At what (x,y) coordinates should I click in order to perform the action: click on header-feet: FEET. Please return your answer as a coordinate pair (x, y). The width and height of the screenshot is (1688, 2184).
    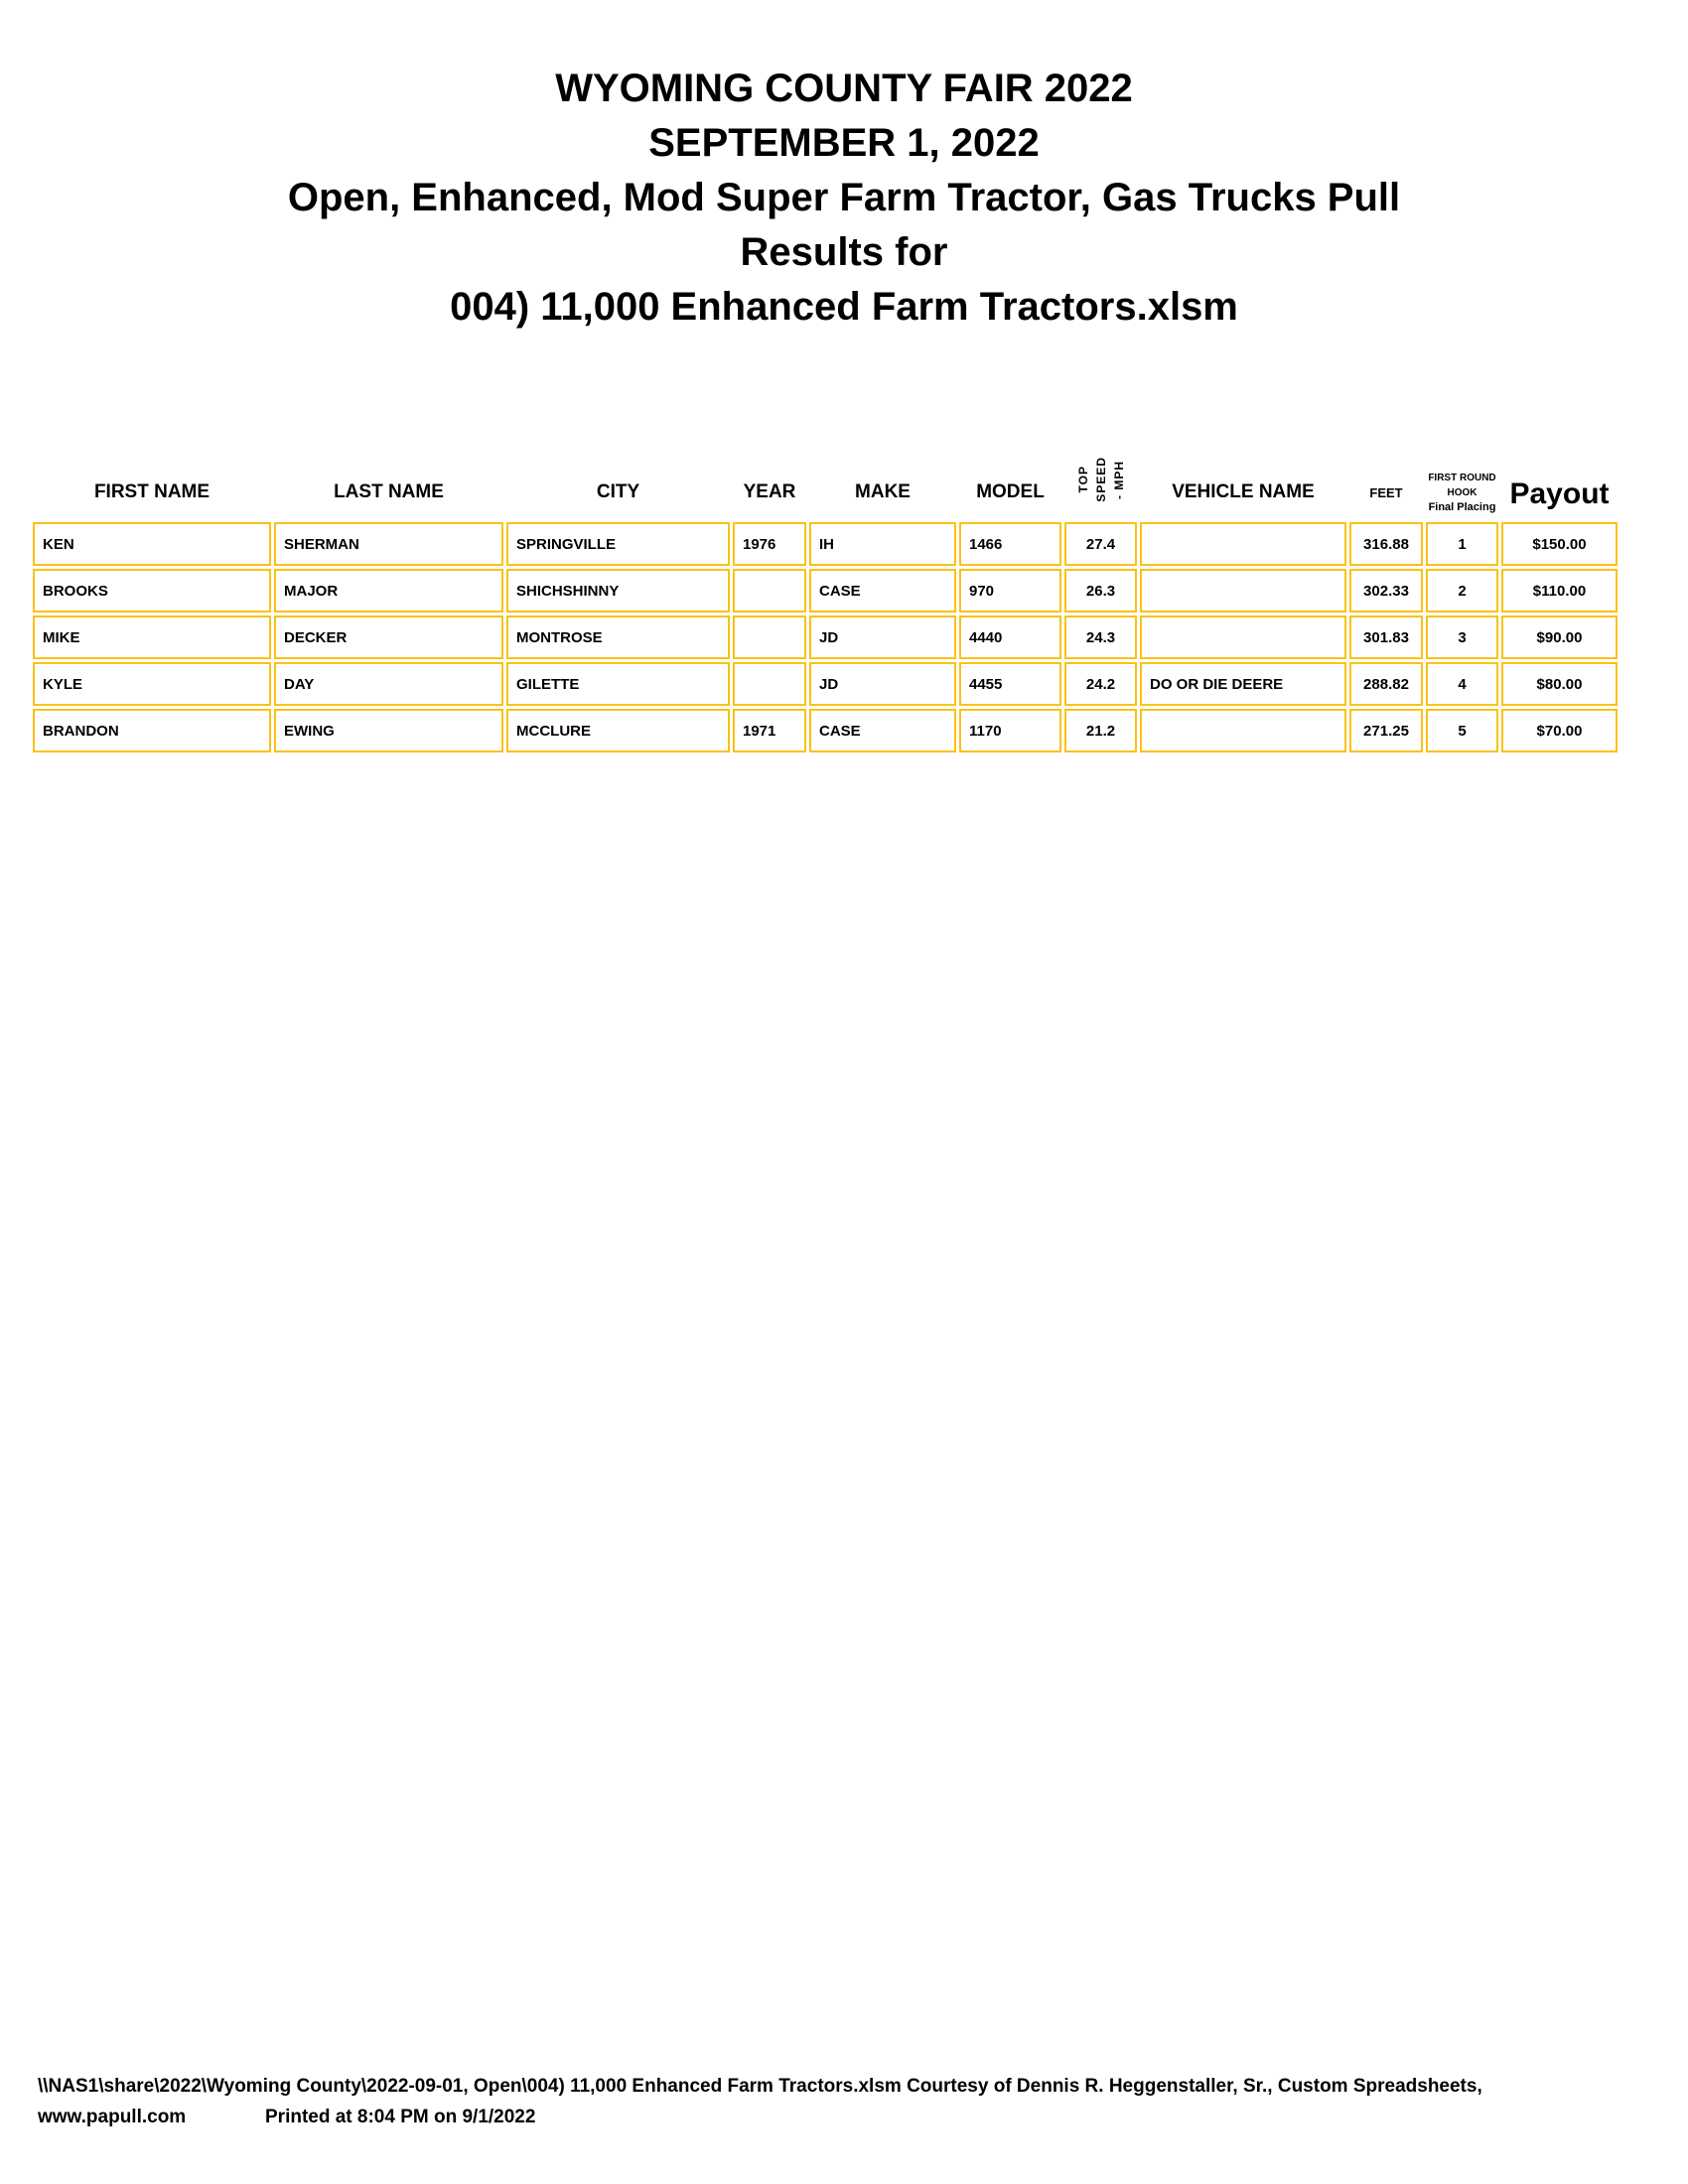
    Looking at the image, I should click on (1386, 492).